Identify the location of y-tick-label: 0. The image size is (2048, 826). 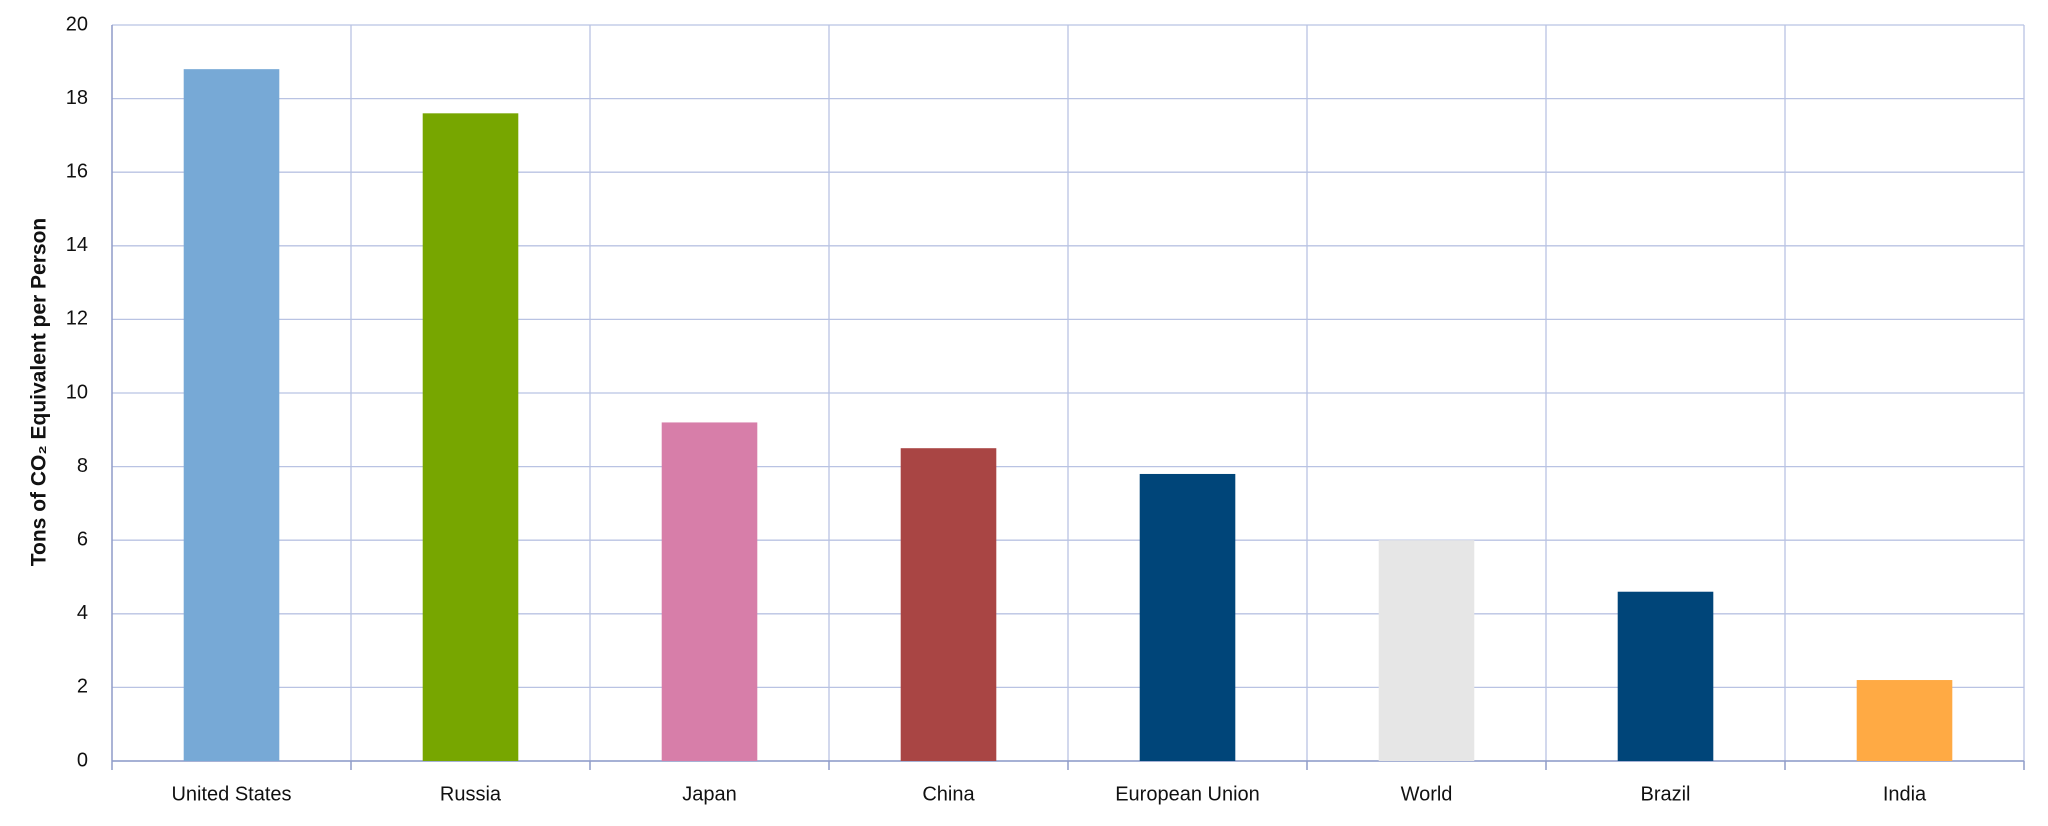
(82, 760).